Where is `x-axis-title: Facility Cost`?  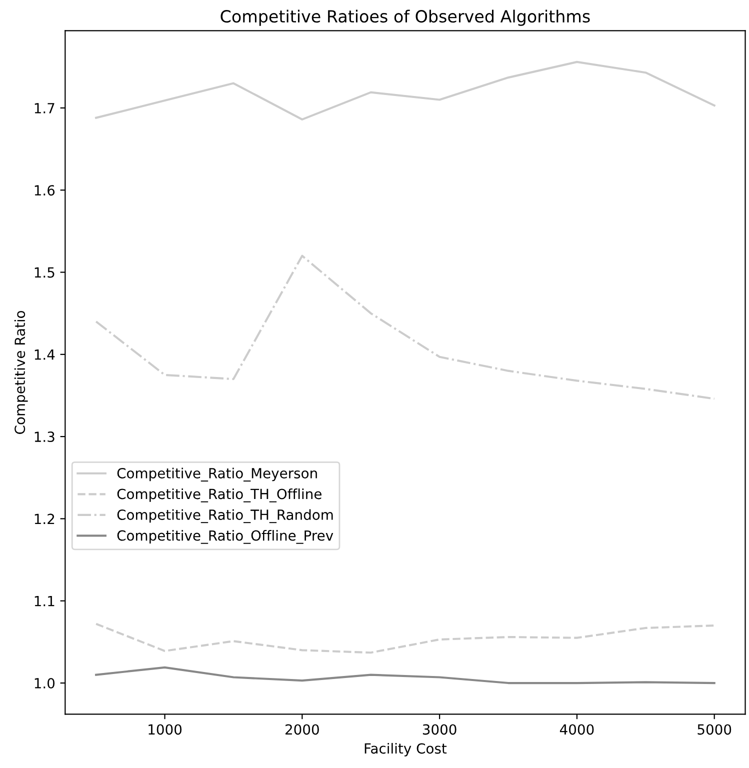 x-axis-title: Facility Cost is located at coordinates (405, 749).